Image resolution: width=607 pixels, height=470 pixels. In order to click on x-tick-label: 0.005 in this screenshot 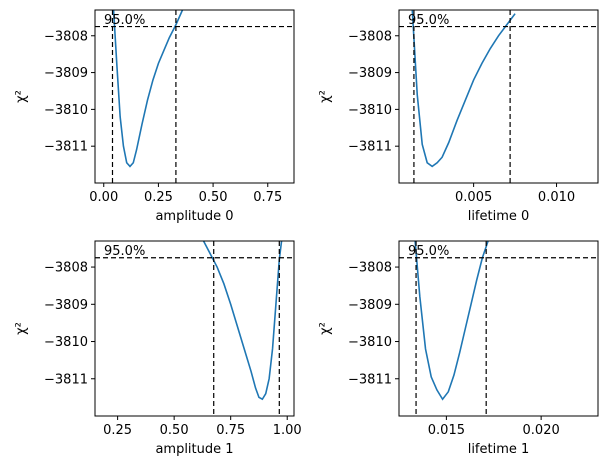, I will do `click(473, 197)`.